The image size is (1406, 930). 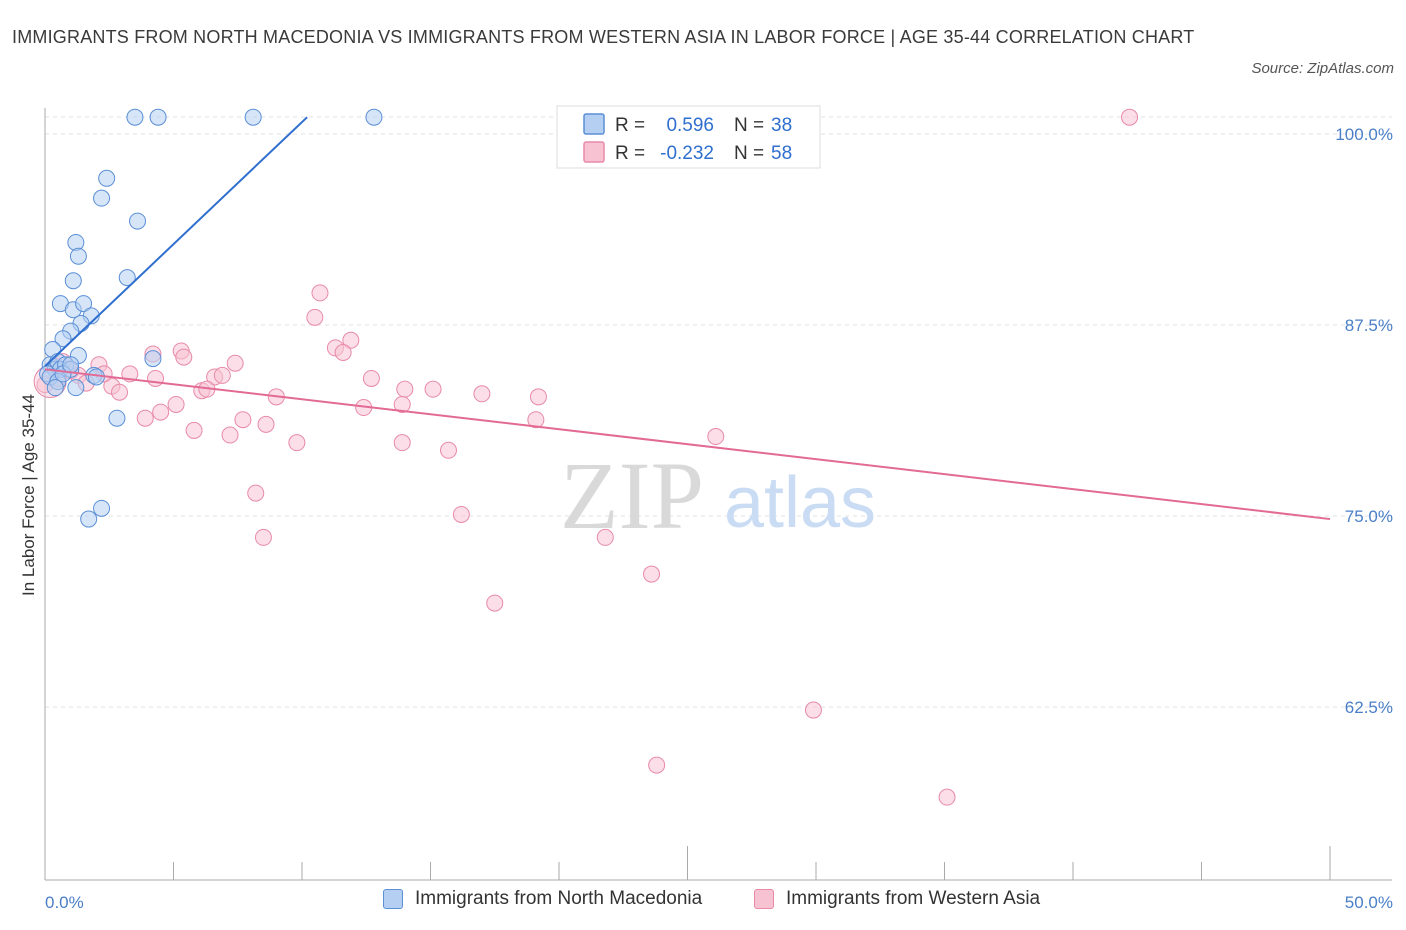 What do you see at coordinates (630, 153) in the screenshot?
I see `legend-r-label-2: R =` at bounding box center [630, 153].